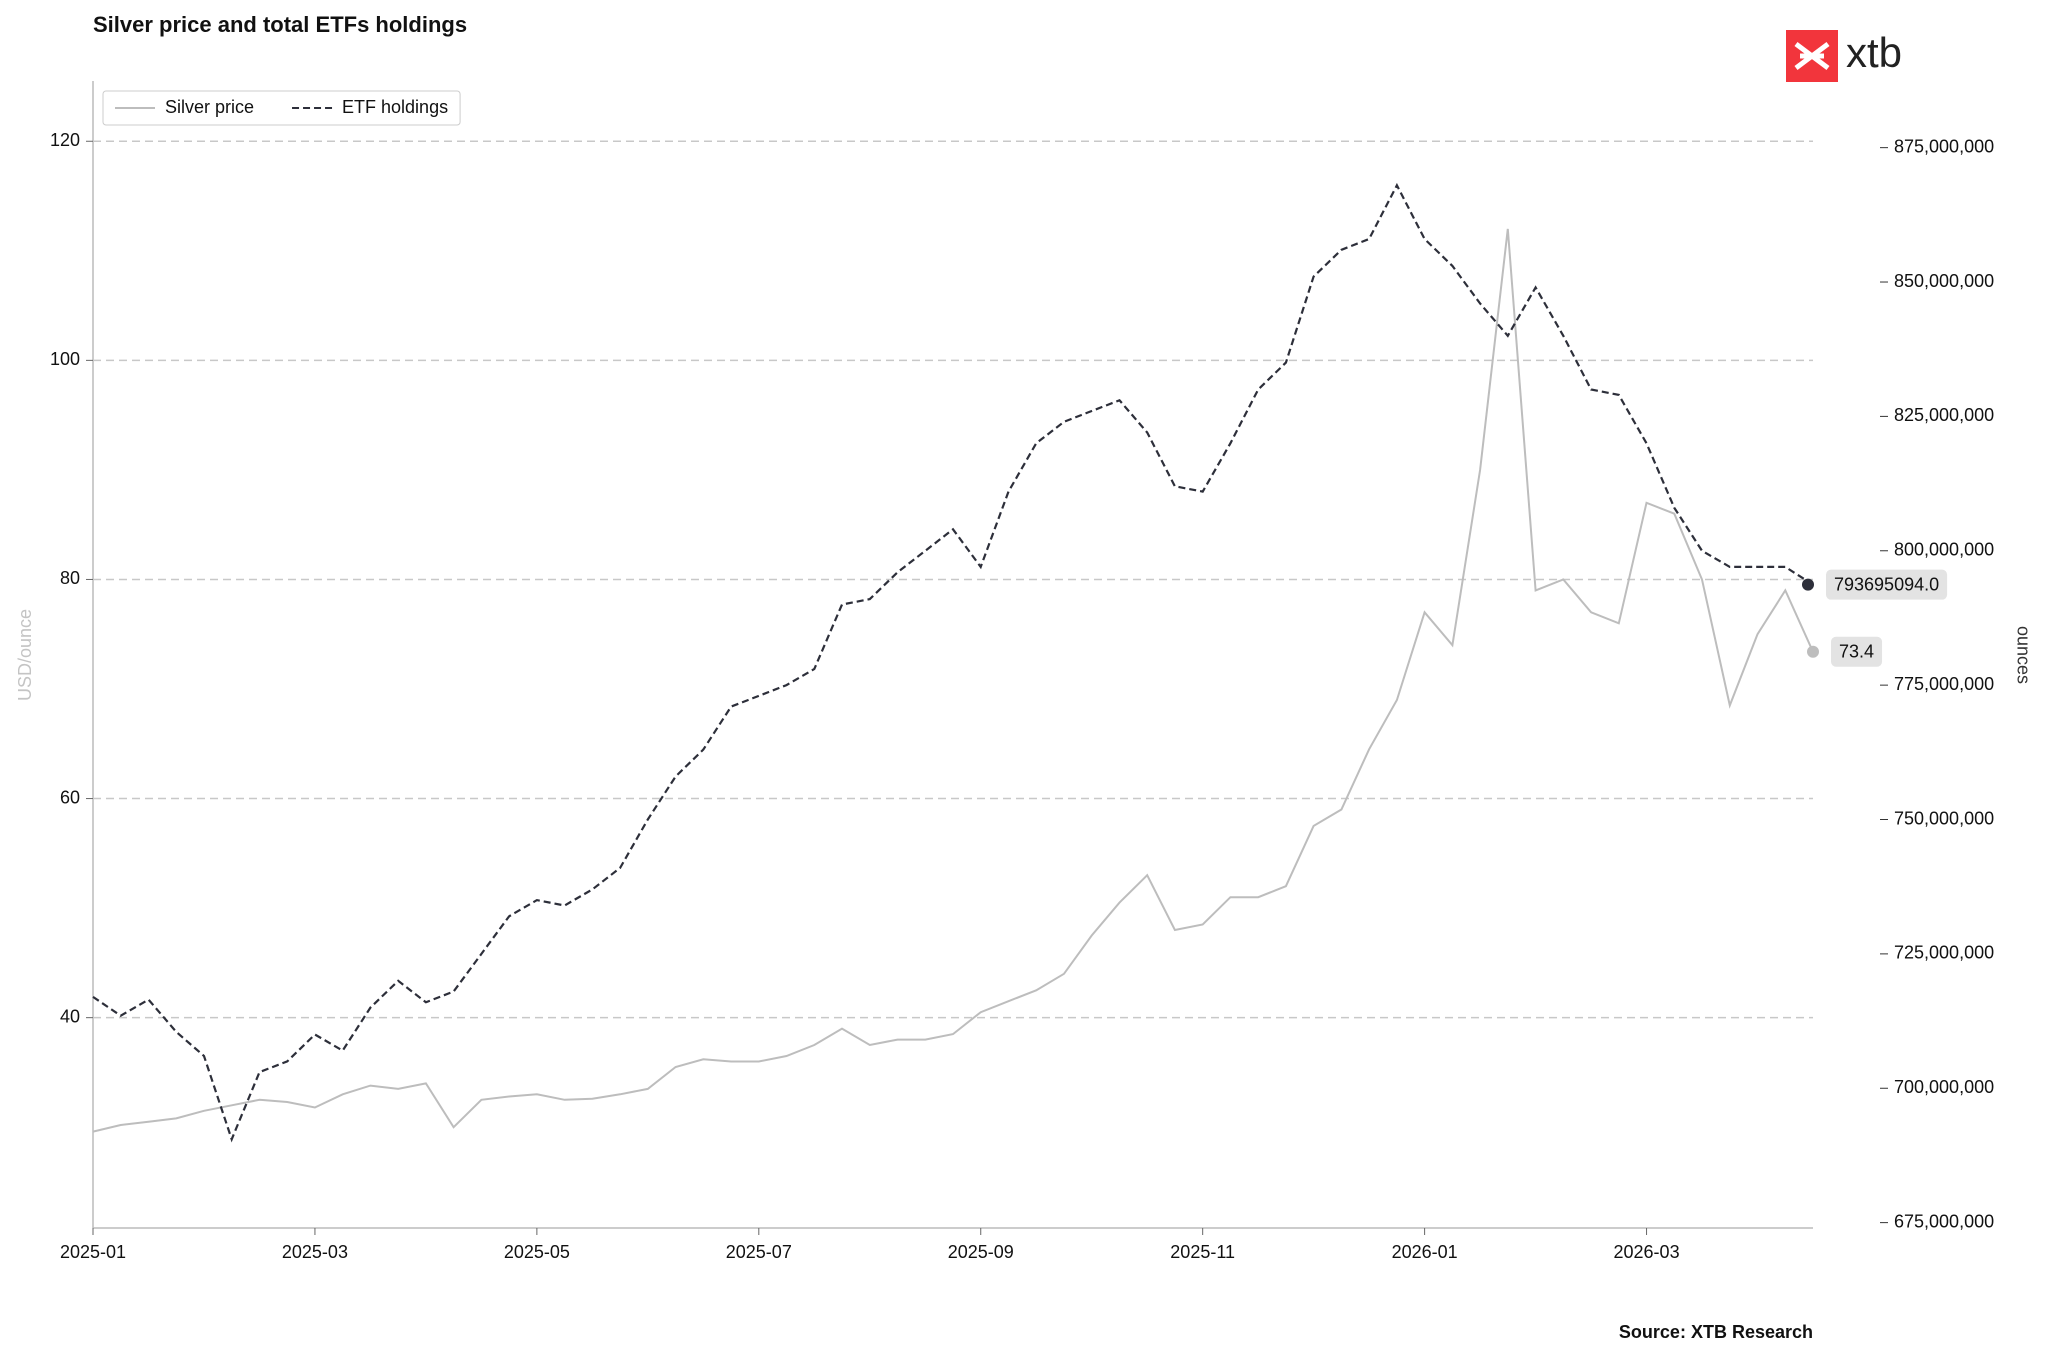  What do you see at coordinates (1716, 1332) in the screenshot?
I see `source: Source: XTB Research` at bounding box center [1716, 1332].